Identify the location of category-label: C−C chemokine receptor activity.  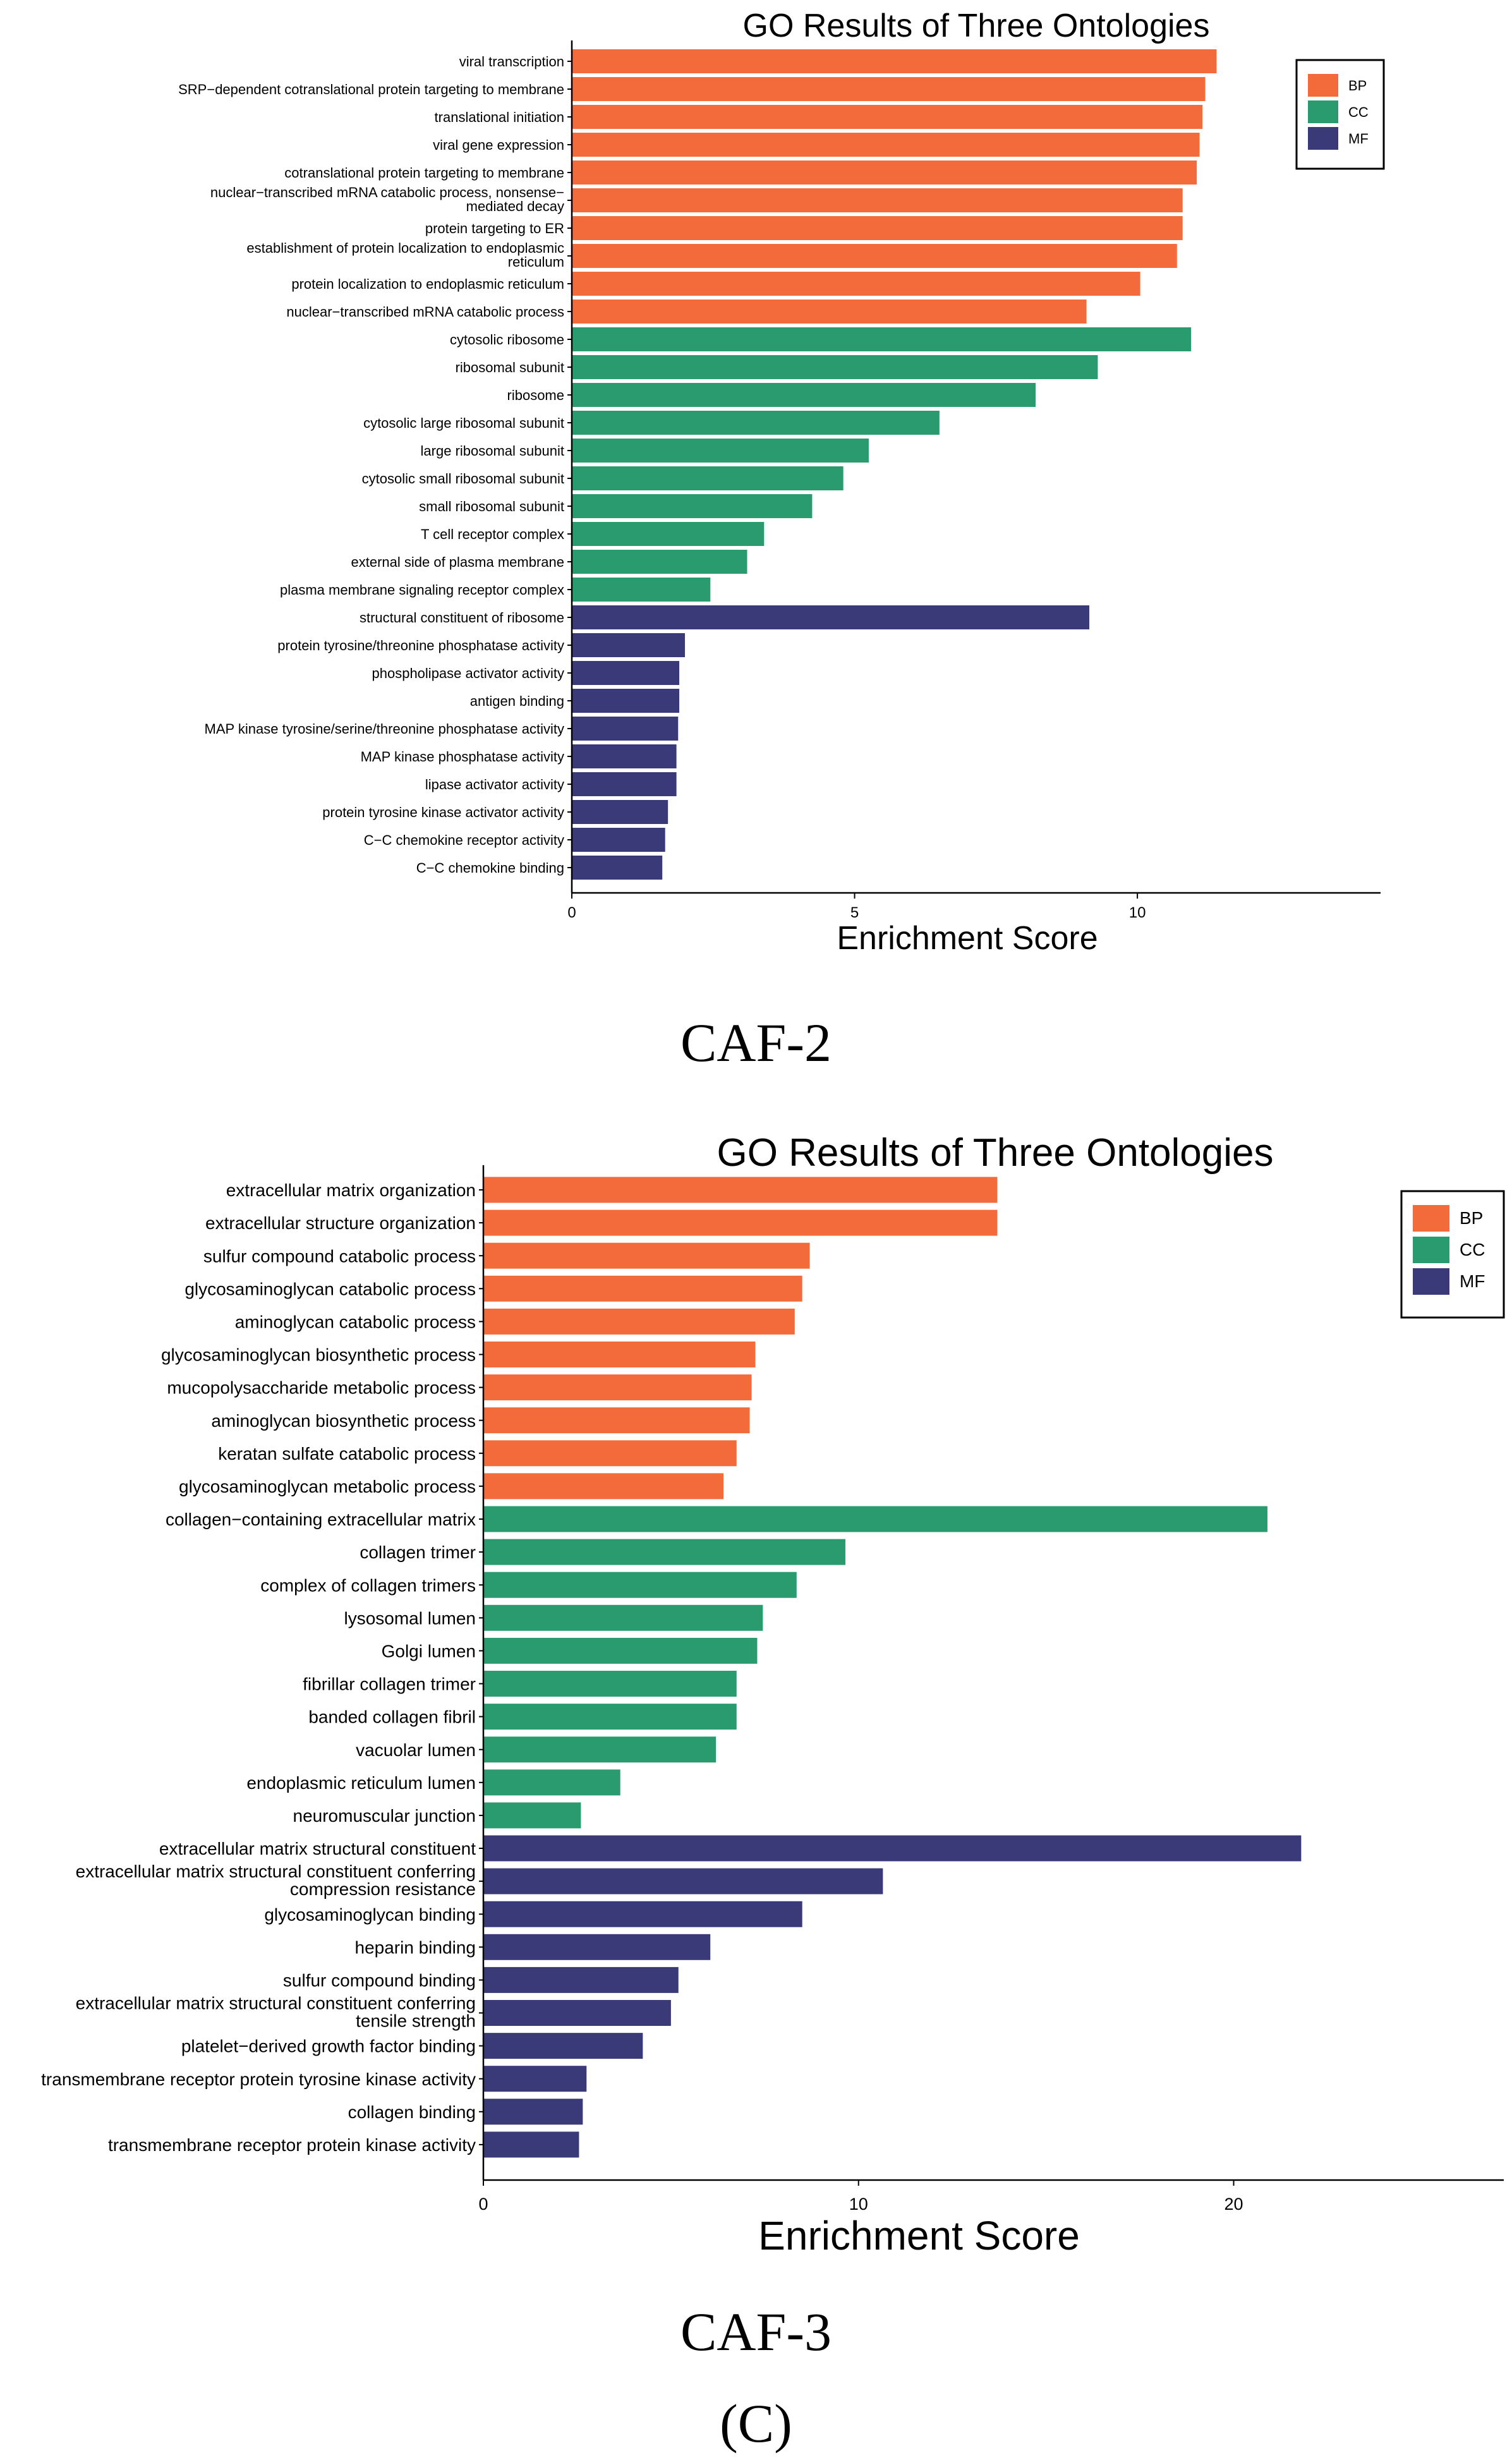
(464, 840).